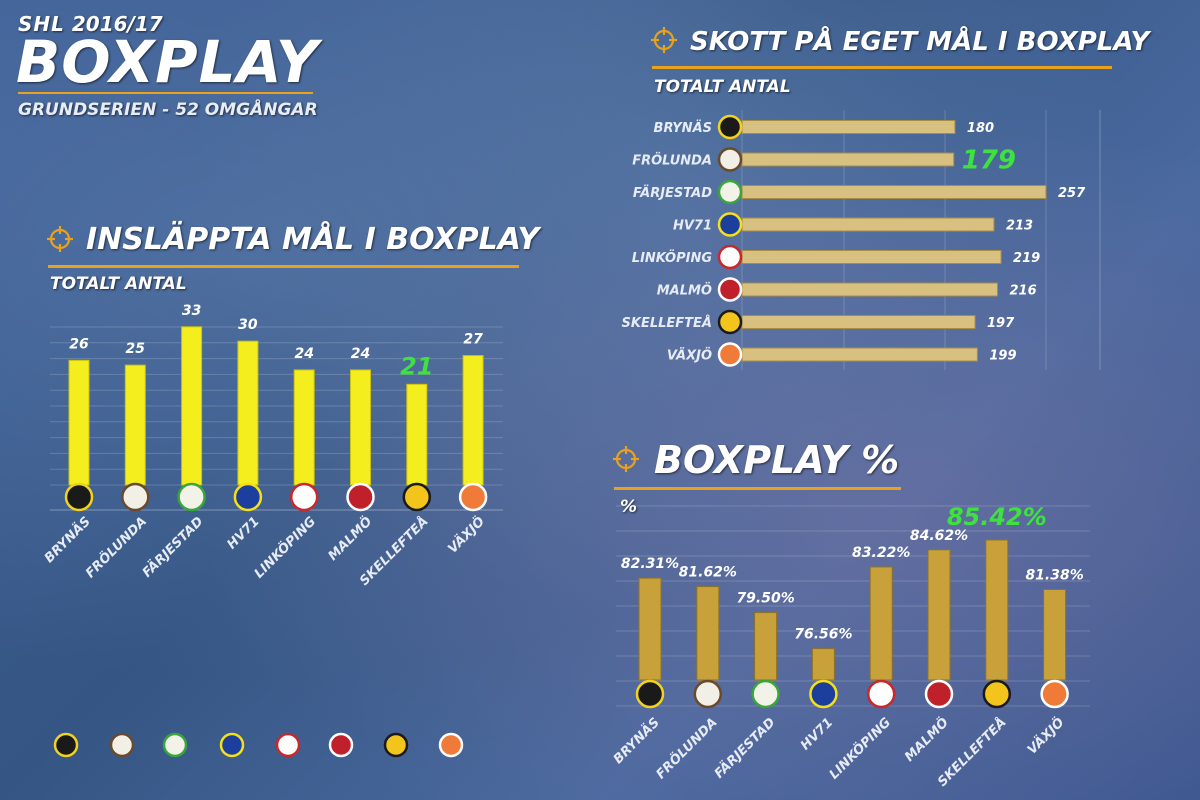  What do you see at coordinates (191, 311) in the screenshot?
I see `goals-value-label: 33` at bounding box center [191, 311].